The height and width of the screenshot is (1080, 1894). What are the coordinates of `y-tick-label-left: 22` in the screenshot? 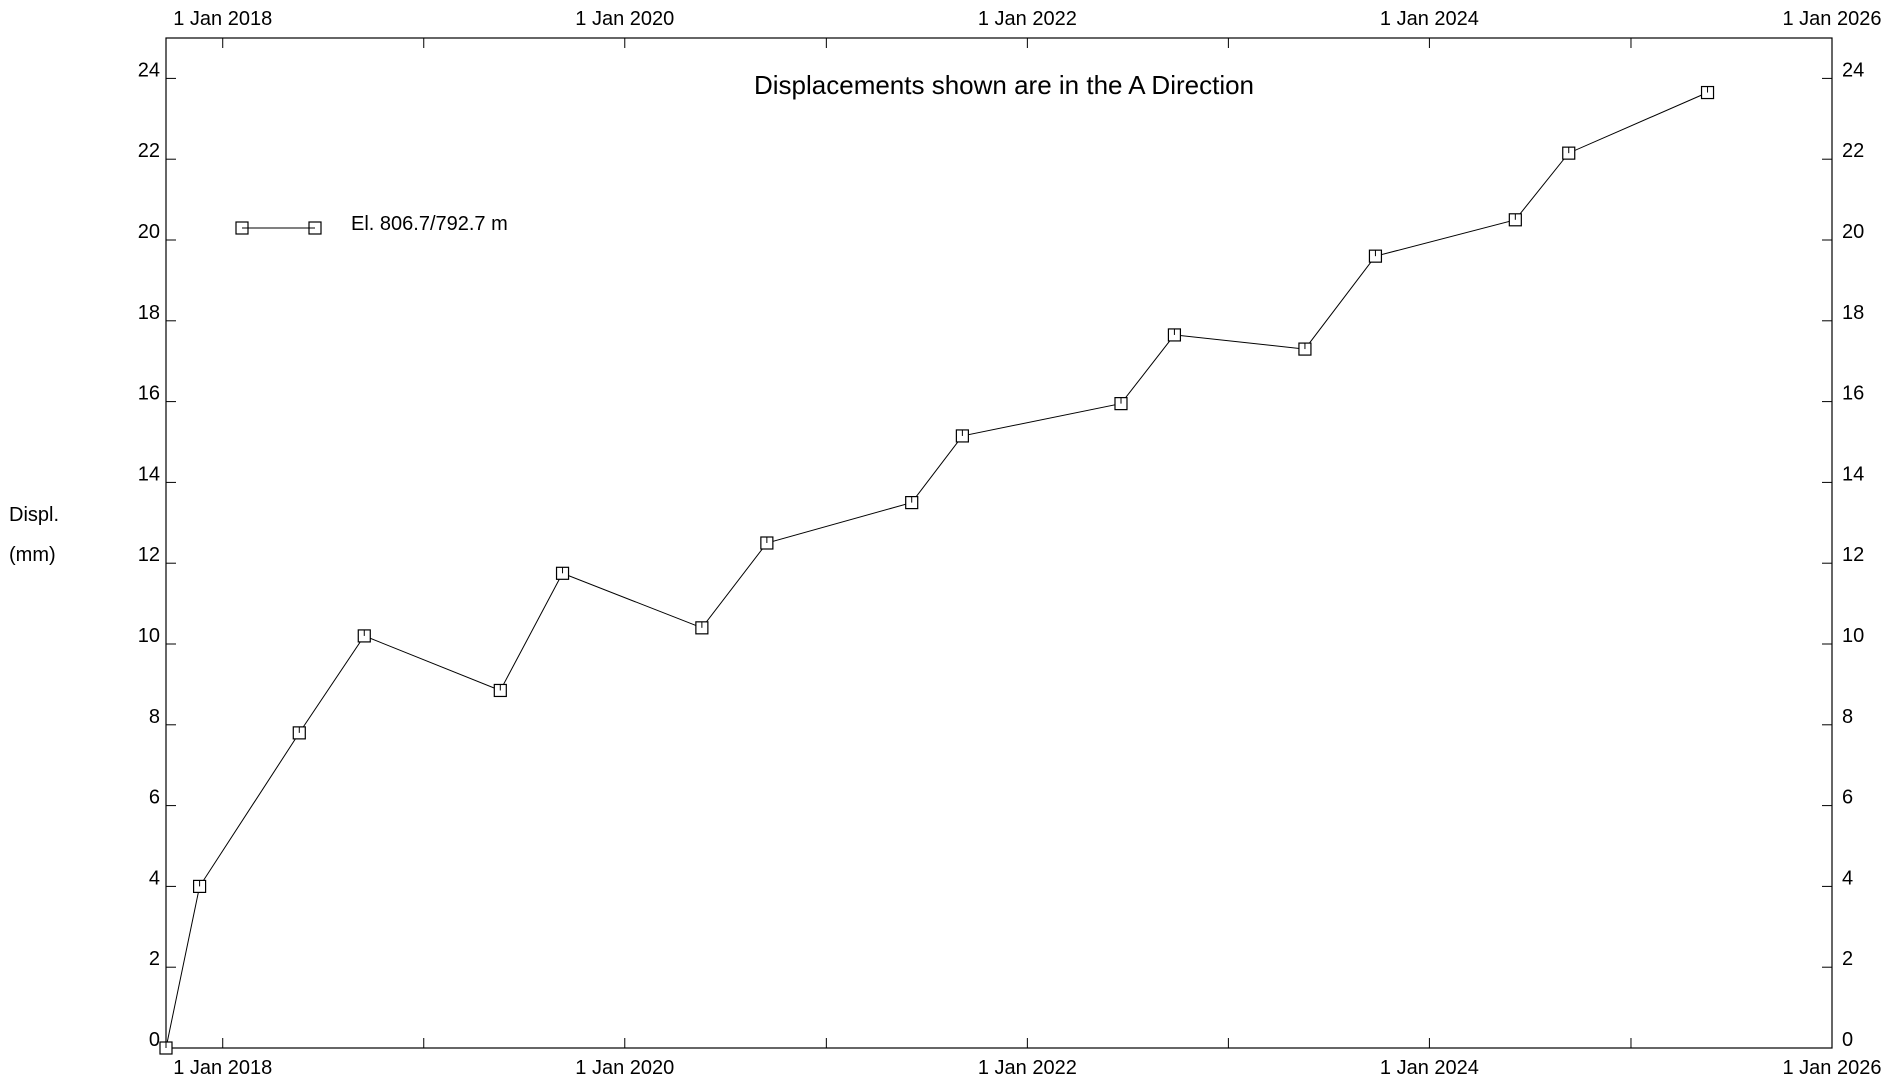 It's located at (149, 151).